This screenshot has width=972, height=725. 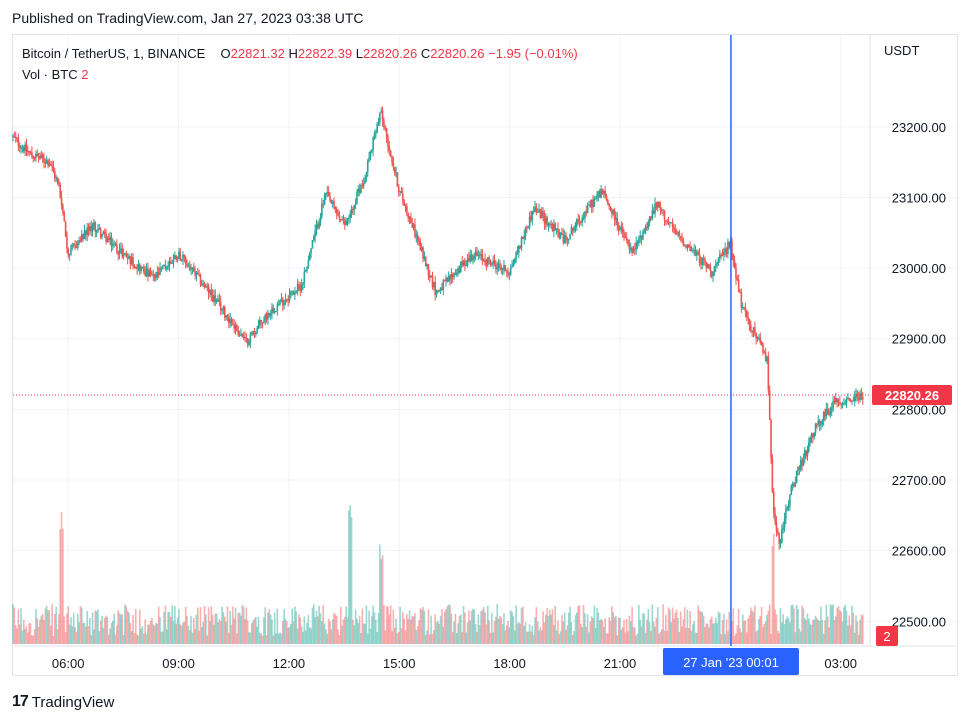 What do you see at coordinates (63, 702) in the screenshot?
I see `tradingview-logo: 17 TradingView` at bounding box center [63, 702].